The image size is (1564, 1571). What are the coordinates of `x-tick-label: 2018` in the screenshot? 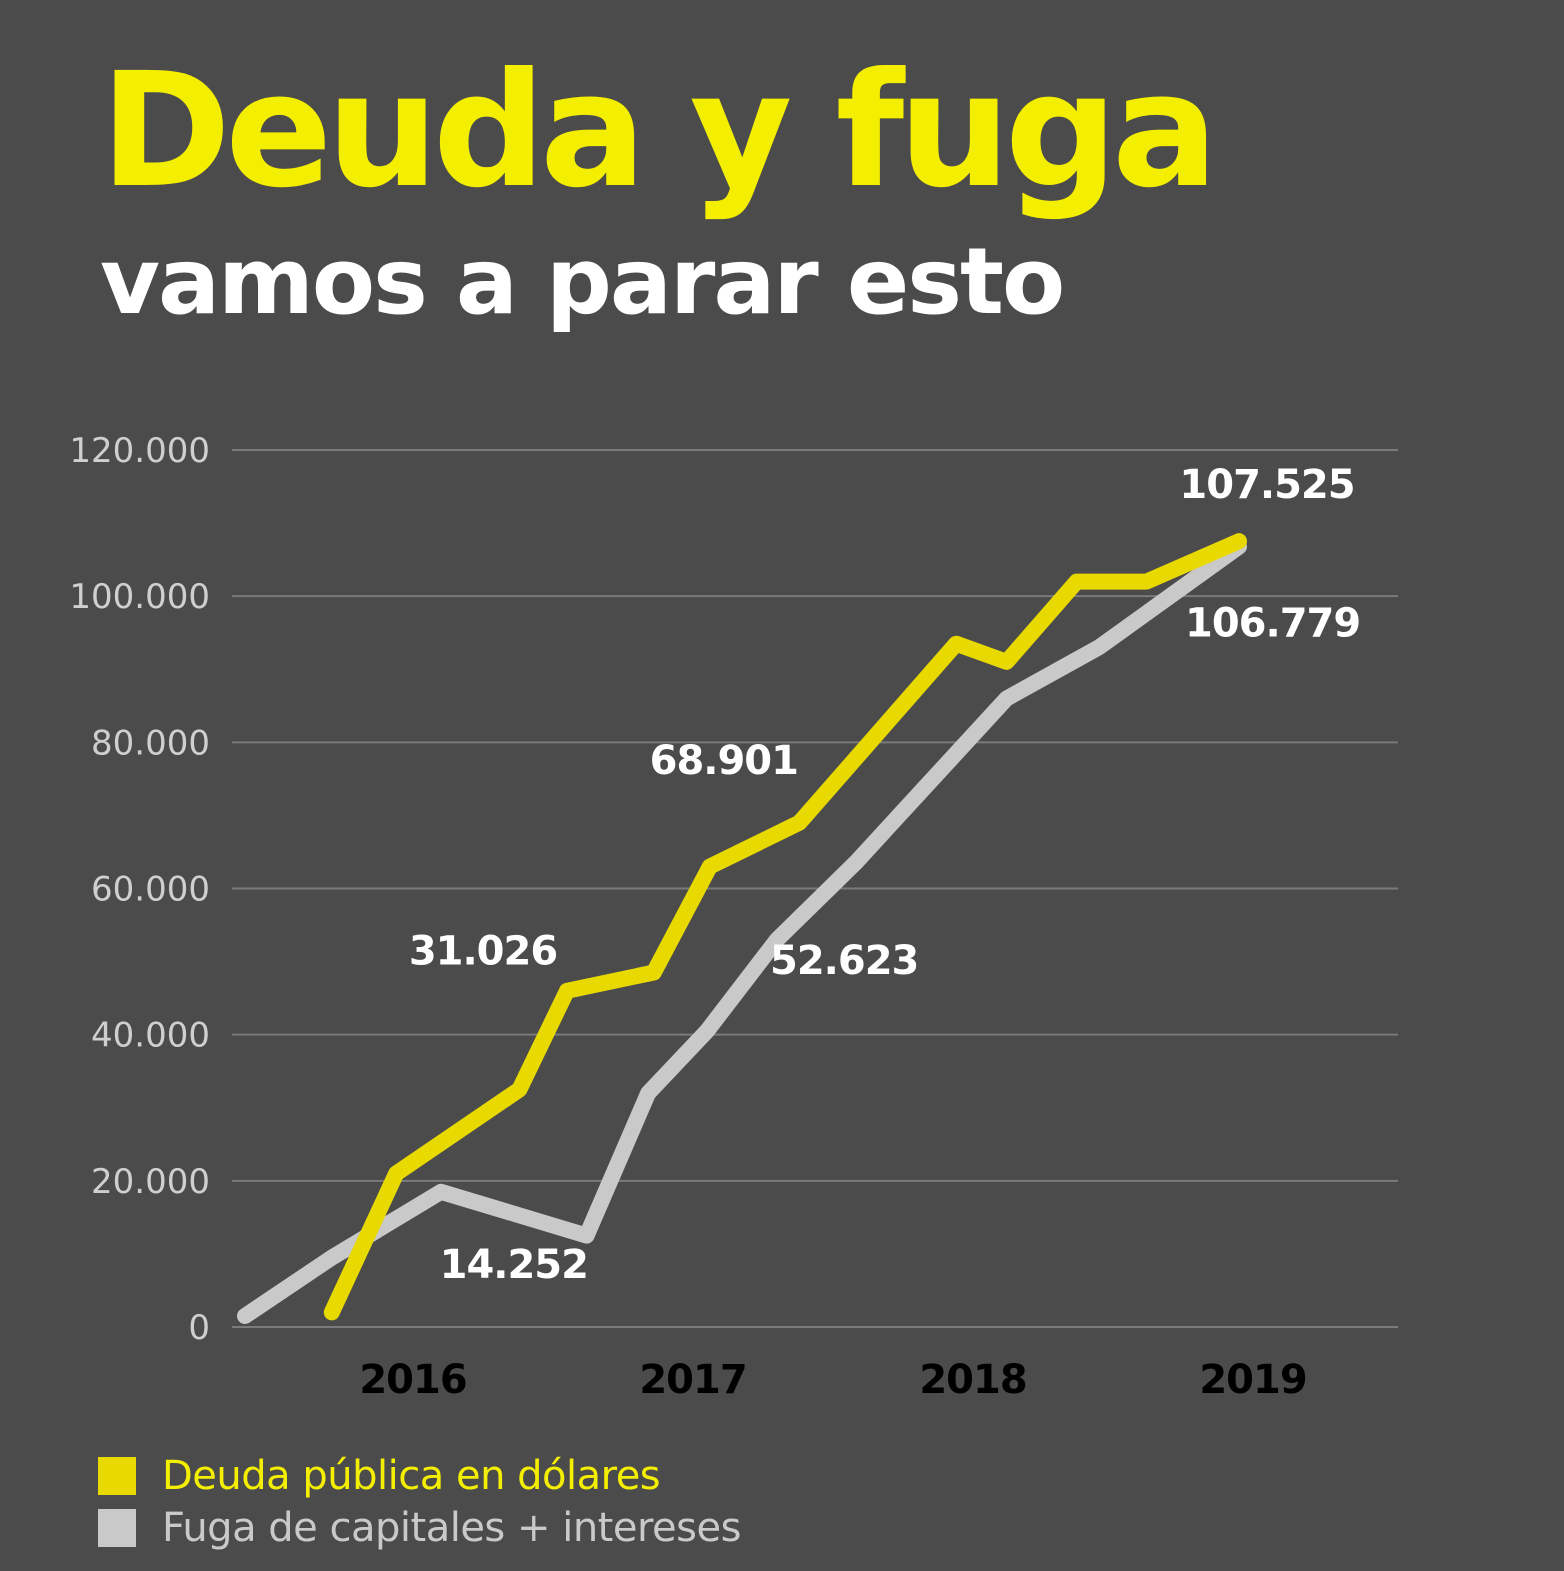 It's located at (972, 1380).